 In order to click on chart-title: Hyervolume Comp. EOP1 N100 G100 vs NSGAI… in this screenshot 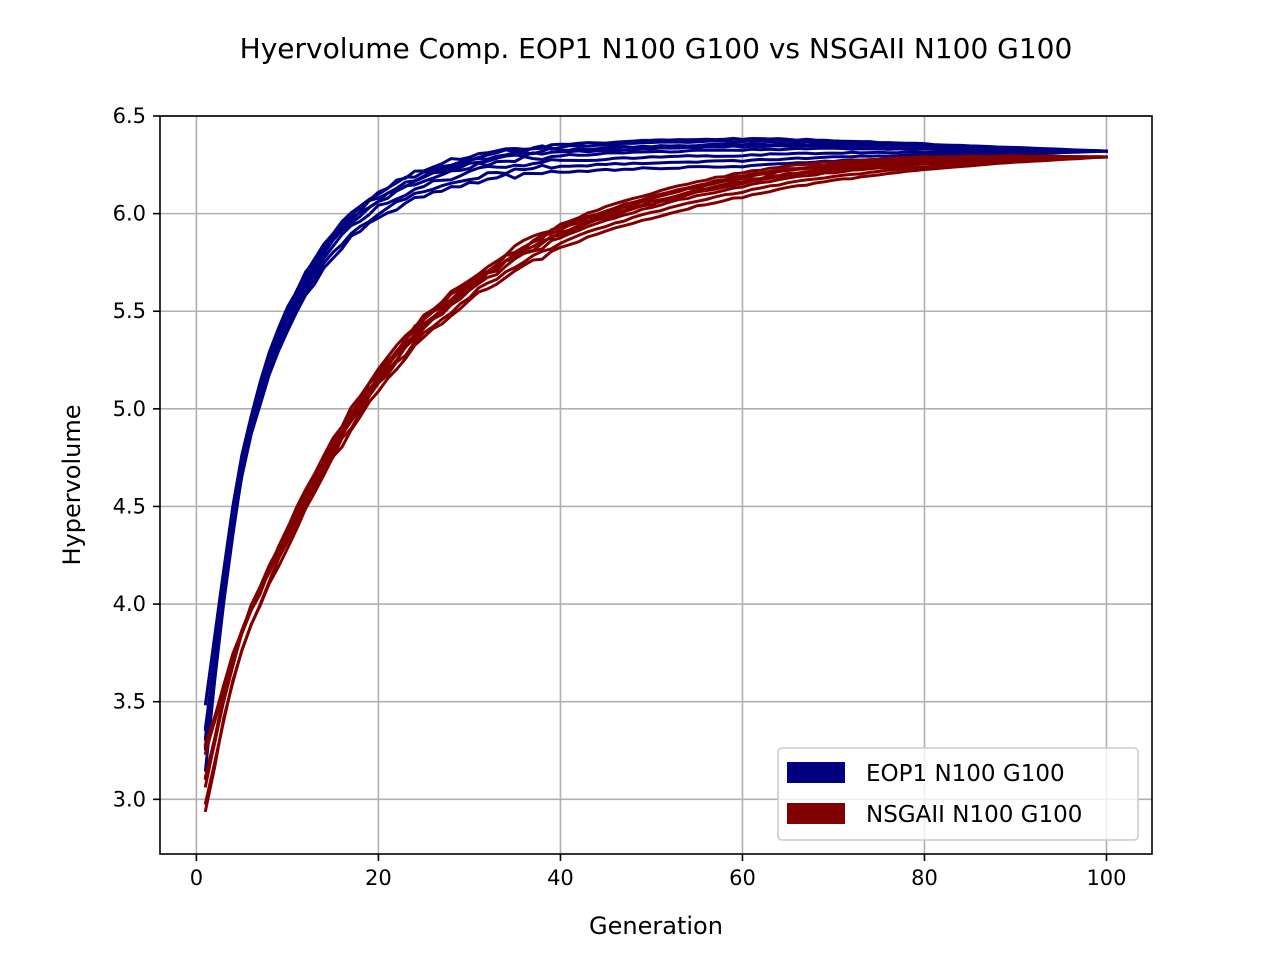, I will do `click(656, 48)`.